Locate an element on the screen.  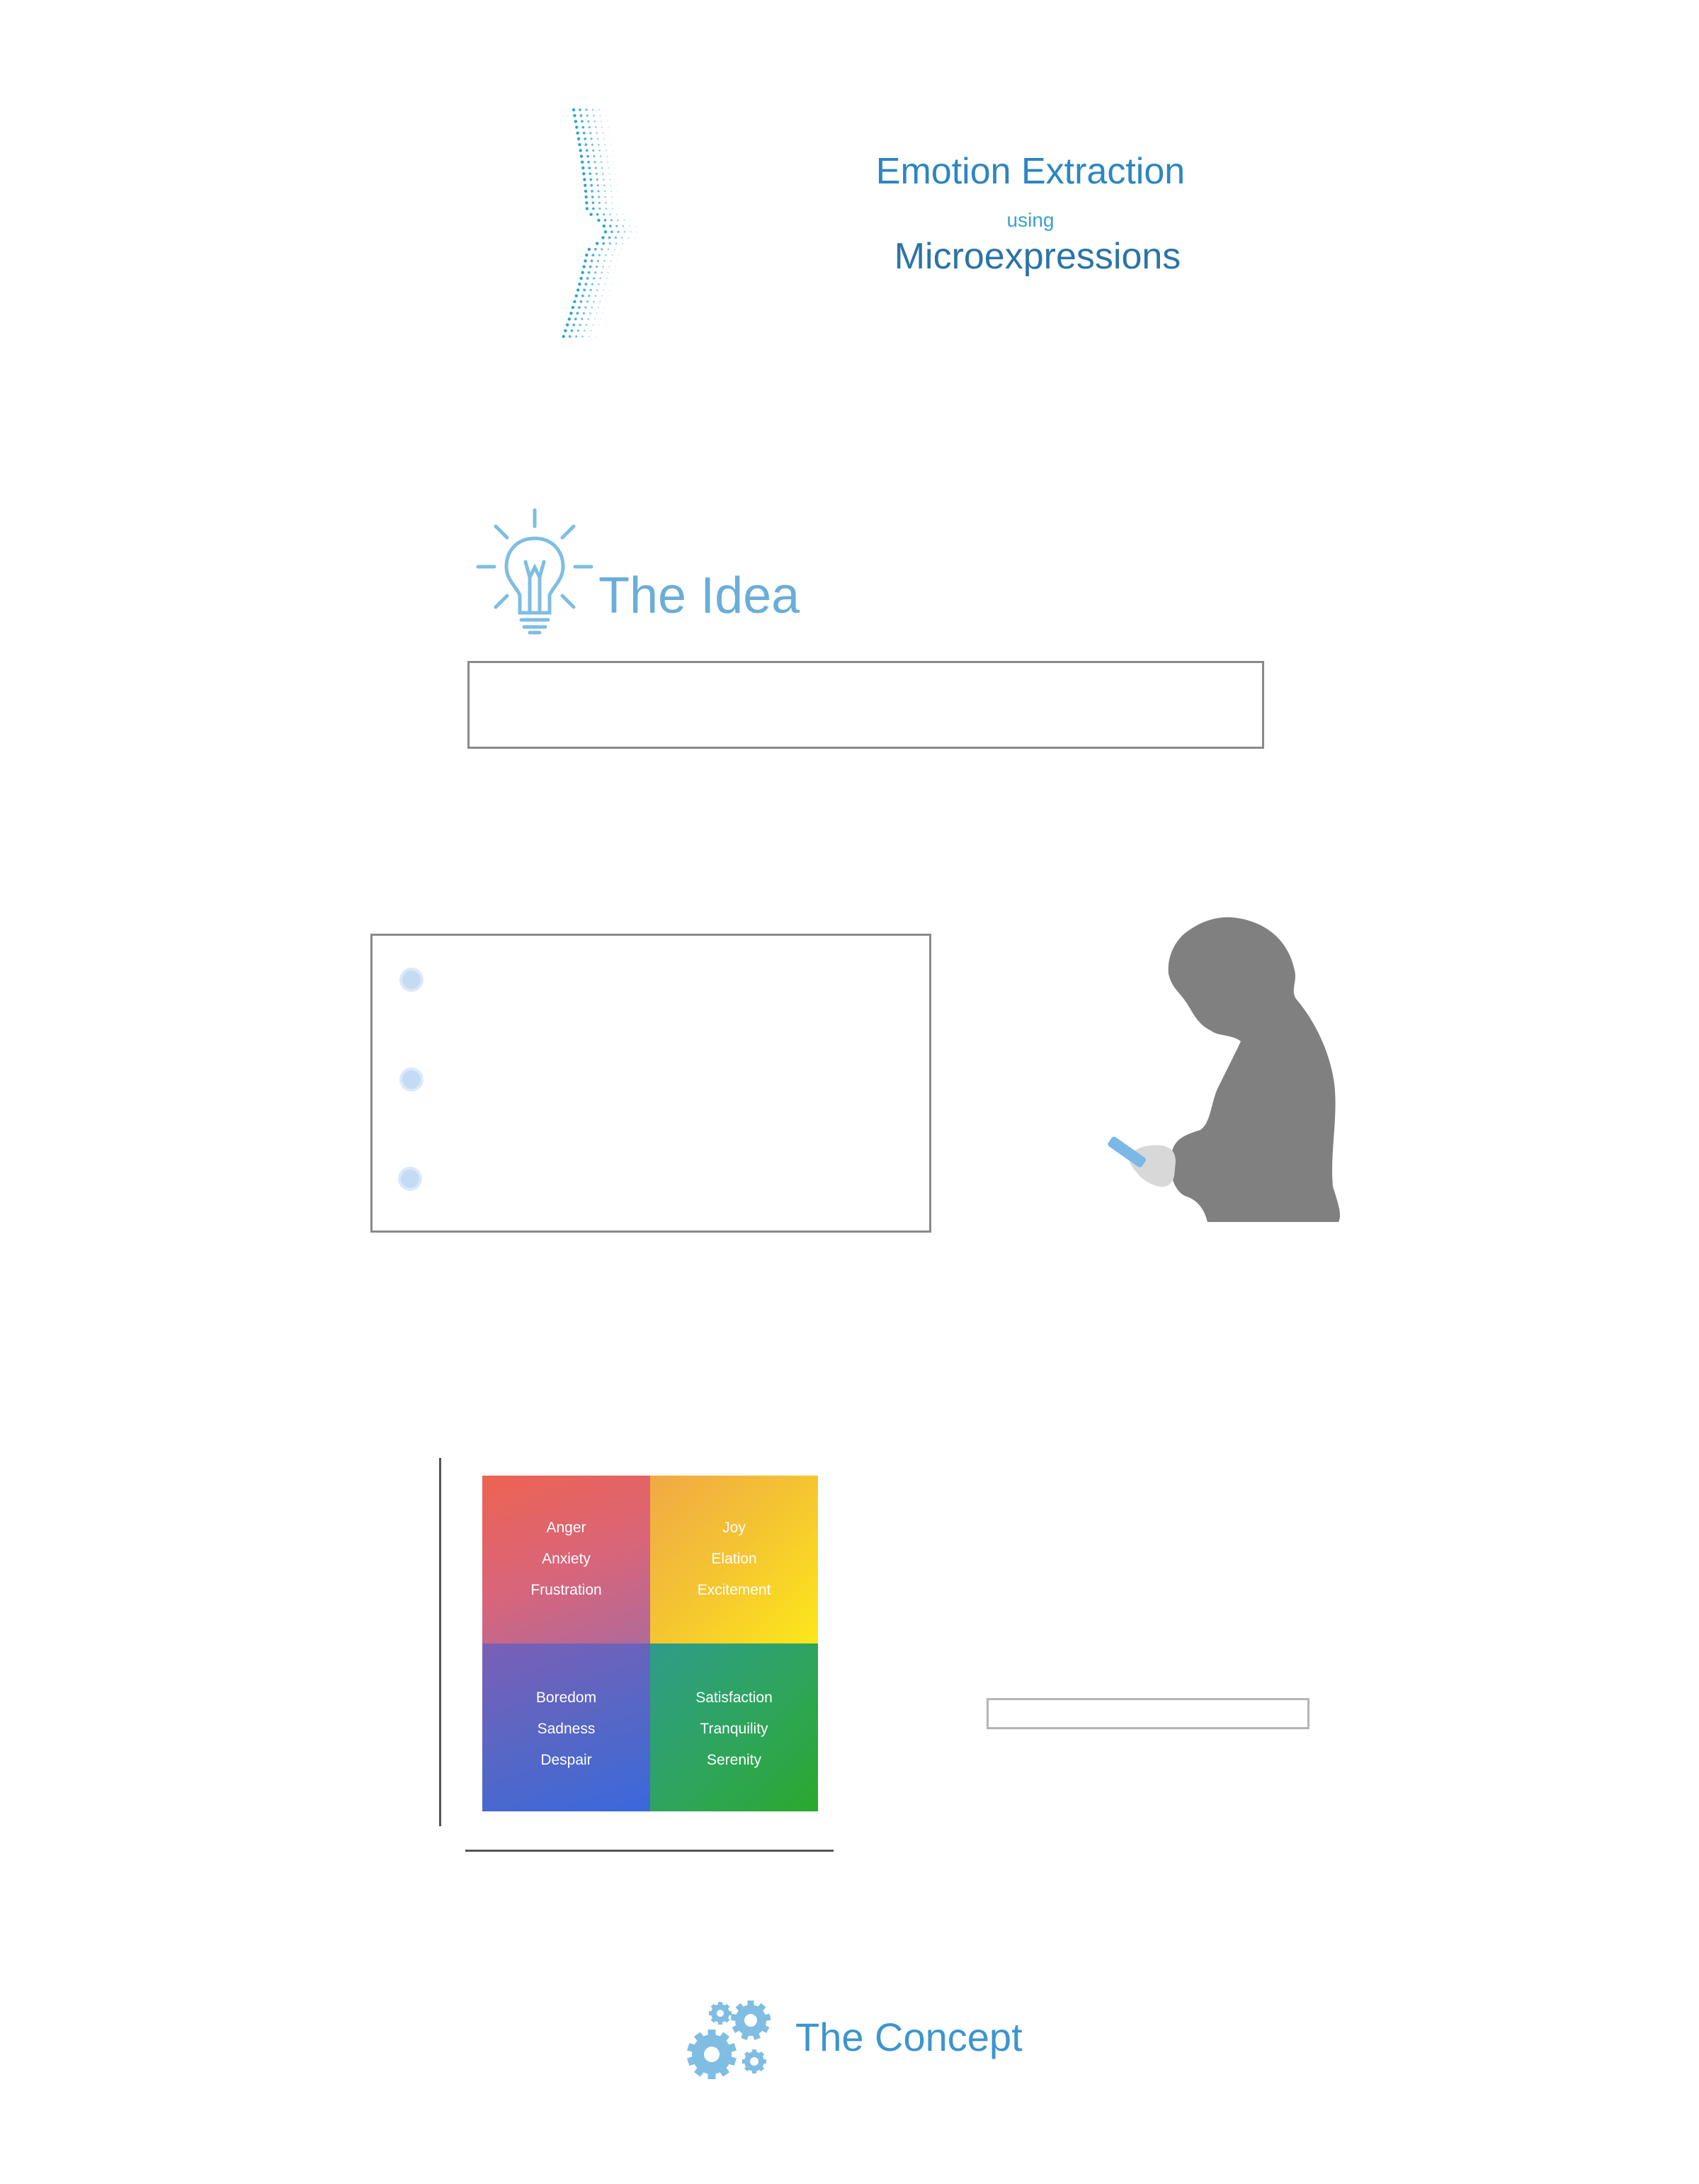
emotion-label: Despair is located at coordinates (566, 1760).